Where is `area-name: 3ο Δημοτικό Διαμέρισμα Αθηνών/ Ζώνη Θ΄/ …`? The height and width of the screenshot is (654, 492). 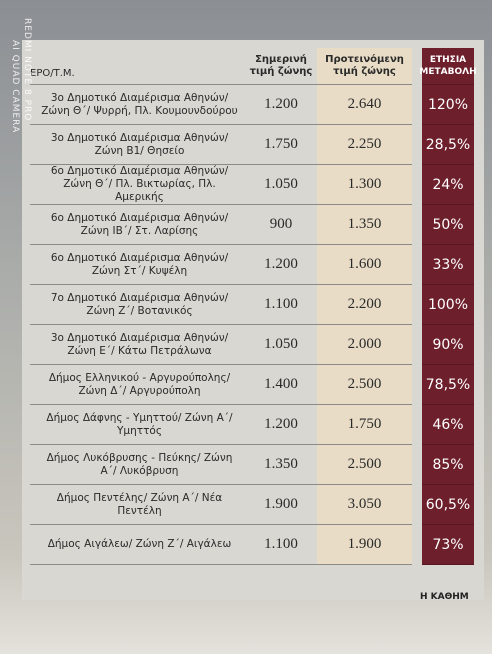 area-name: 3ο Δημοτικό Διαμέρισμα Αθηνών/ Ζώνη Θ΄/ … is located at coordinates (137, 105).